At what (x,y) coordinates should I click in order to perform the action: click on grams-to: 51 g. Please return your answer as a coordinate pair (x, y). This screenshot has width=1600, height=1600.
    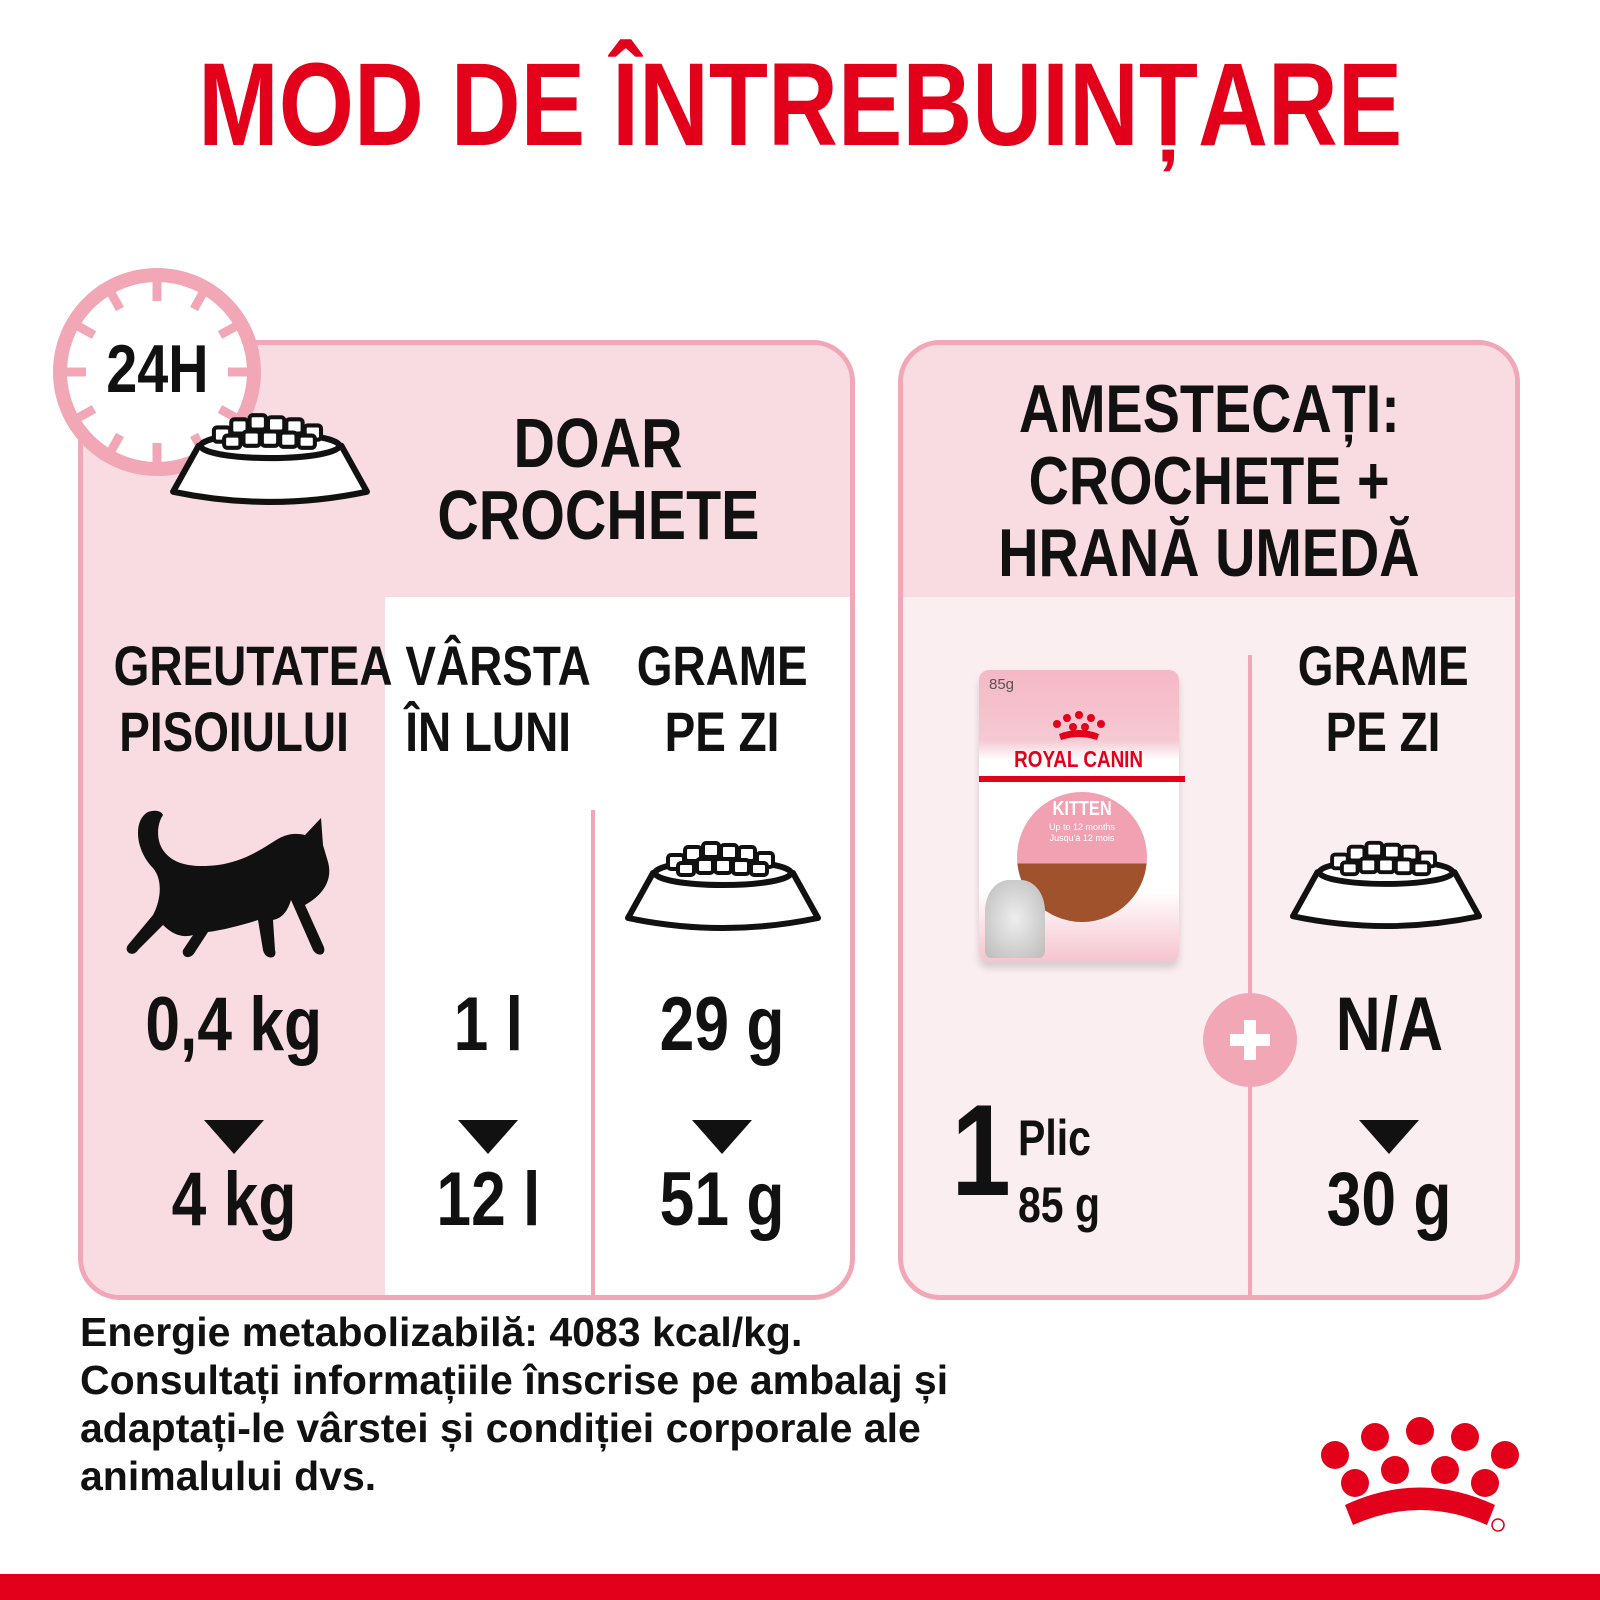
    Looking at the image, I should click on (722, 1199).